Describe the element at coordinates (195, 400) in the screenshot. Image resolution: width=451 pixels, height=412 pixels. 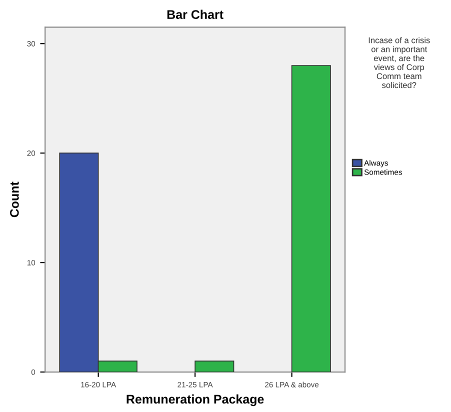
I see `x-axis-title: Remuneration Package` at that location.